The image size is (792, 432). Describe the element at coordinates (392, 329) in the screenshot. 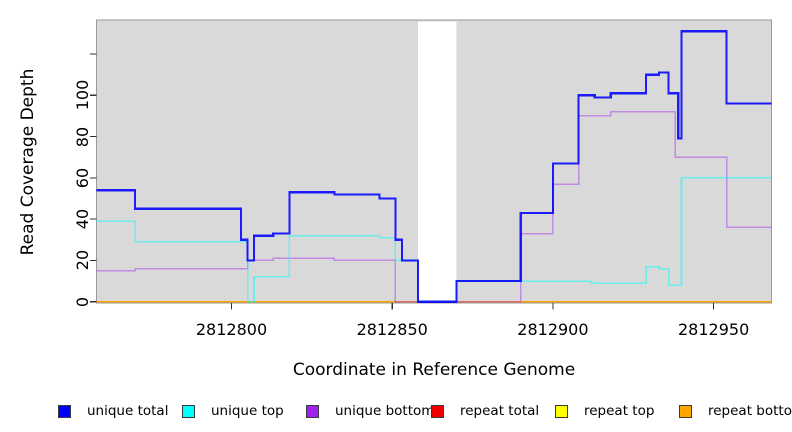

I see `x-tick-label: 2812850` at that location.